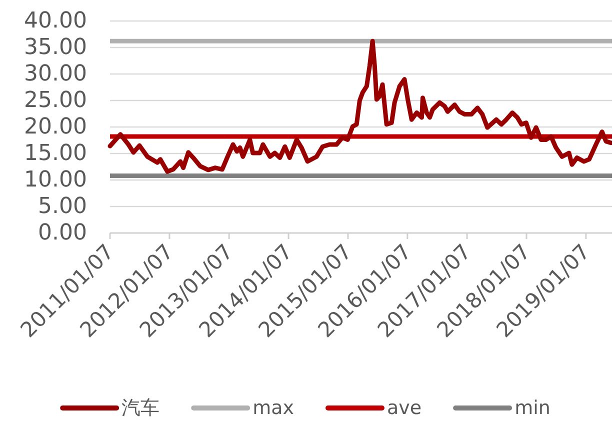 This screenshot has height=421, width=613. Describe the element at coordinates (273, 408) in the screenshot. I see `legend-label: max` at that location.